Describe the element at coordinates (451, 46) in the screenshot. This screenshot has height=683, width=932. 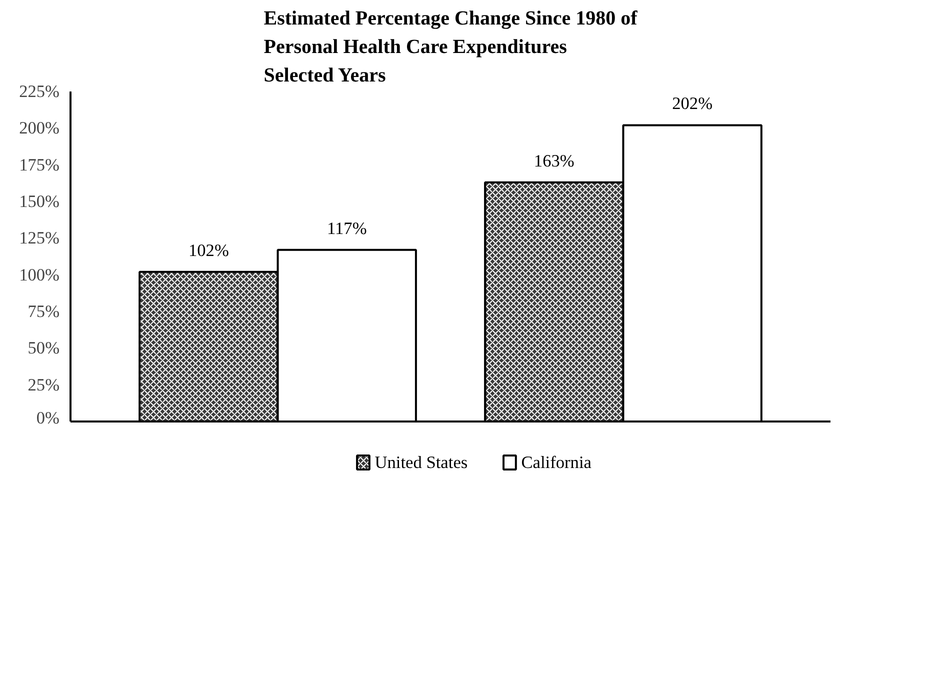
I see `chart-title: Estimated Percentage Change Since 1980 of Personal Health Care Expenditures Selected Years` at that location.